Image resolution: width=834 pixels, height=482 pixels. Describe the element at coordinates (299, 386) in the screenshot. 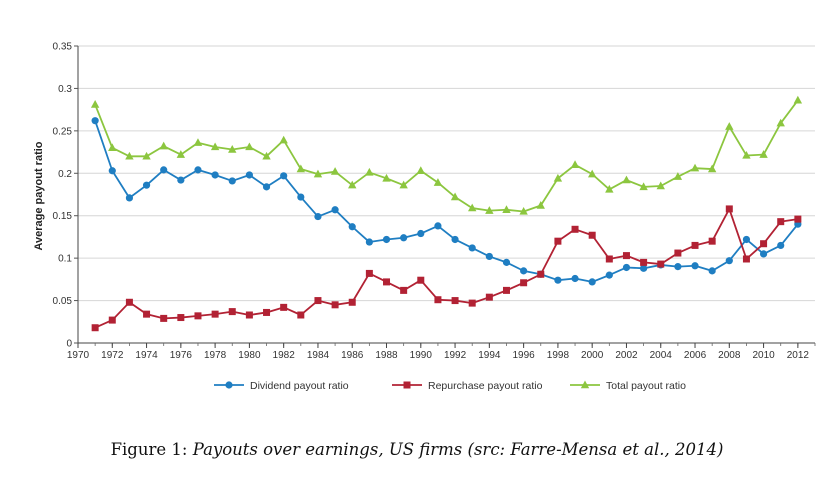

I see `legend-label: Dividend payout ratio` at that location.